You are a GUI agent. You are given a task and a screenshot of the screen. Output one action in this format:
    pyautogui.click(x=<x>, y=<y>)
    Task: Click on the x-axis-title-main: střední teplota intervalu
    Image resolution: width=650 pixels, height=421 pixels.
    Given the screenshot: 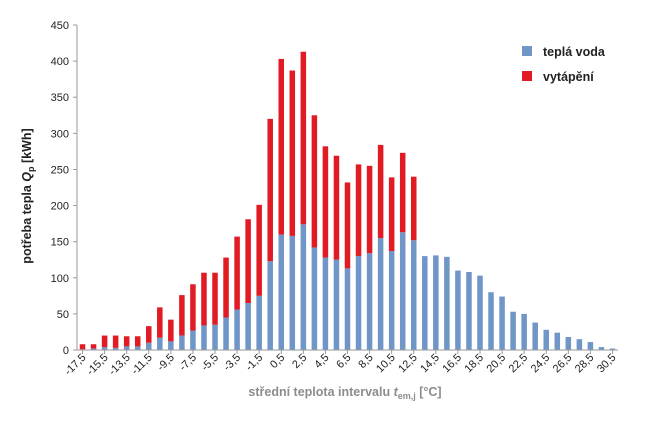 What is the action you would take?
    pyautogui.click(x=320, y=392)
    